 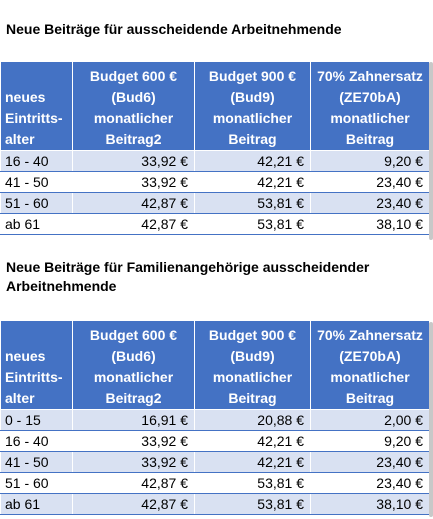 What do you see at coordinates (252, 420) in the screenshot?
I see `cell-bud9: 20,88 €` at bounding box center [252, 420].